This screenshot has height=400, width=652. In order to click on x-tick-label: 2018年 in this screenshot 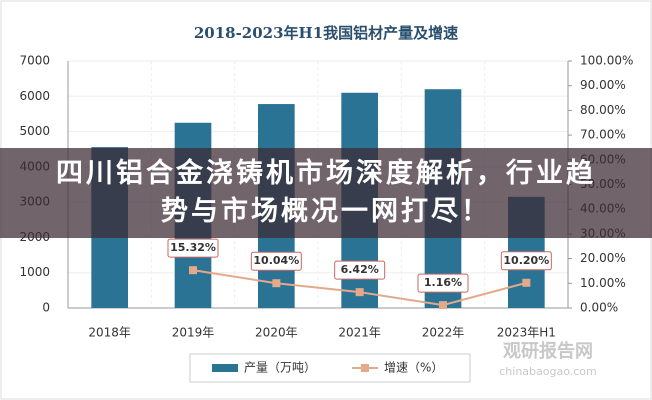, I will do `click(109, 333)`.